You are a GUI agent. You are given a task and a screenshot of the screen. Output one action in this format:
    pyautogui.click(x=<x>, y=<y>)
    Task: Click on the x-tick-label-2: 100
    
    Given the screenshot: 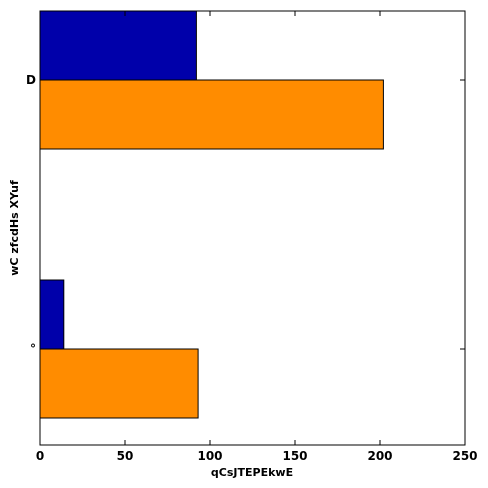 What is the action you would take?
    pyautogui.click(x=209, y=456)
    